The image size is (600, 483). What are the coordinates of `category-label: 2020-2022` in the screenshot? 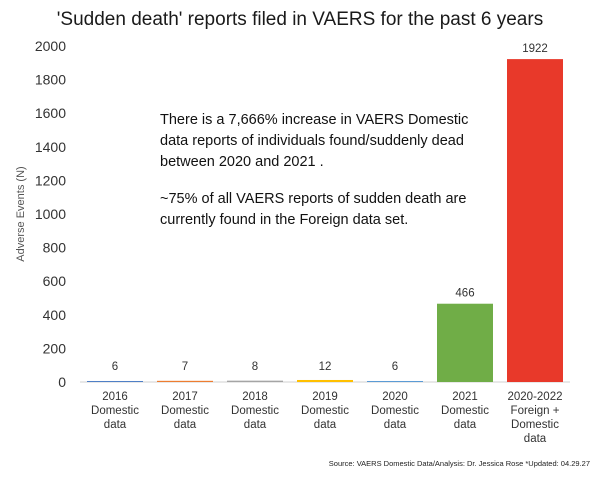 It's located at (535, 397).